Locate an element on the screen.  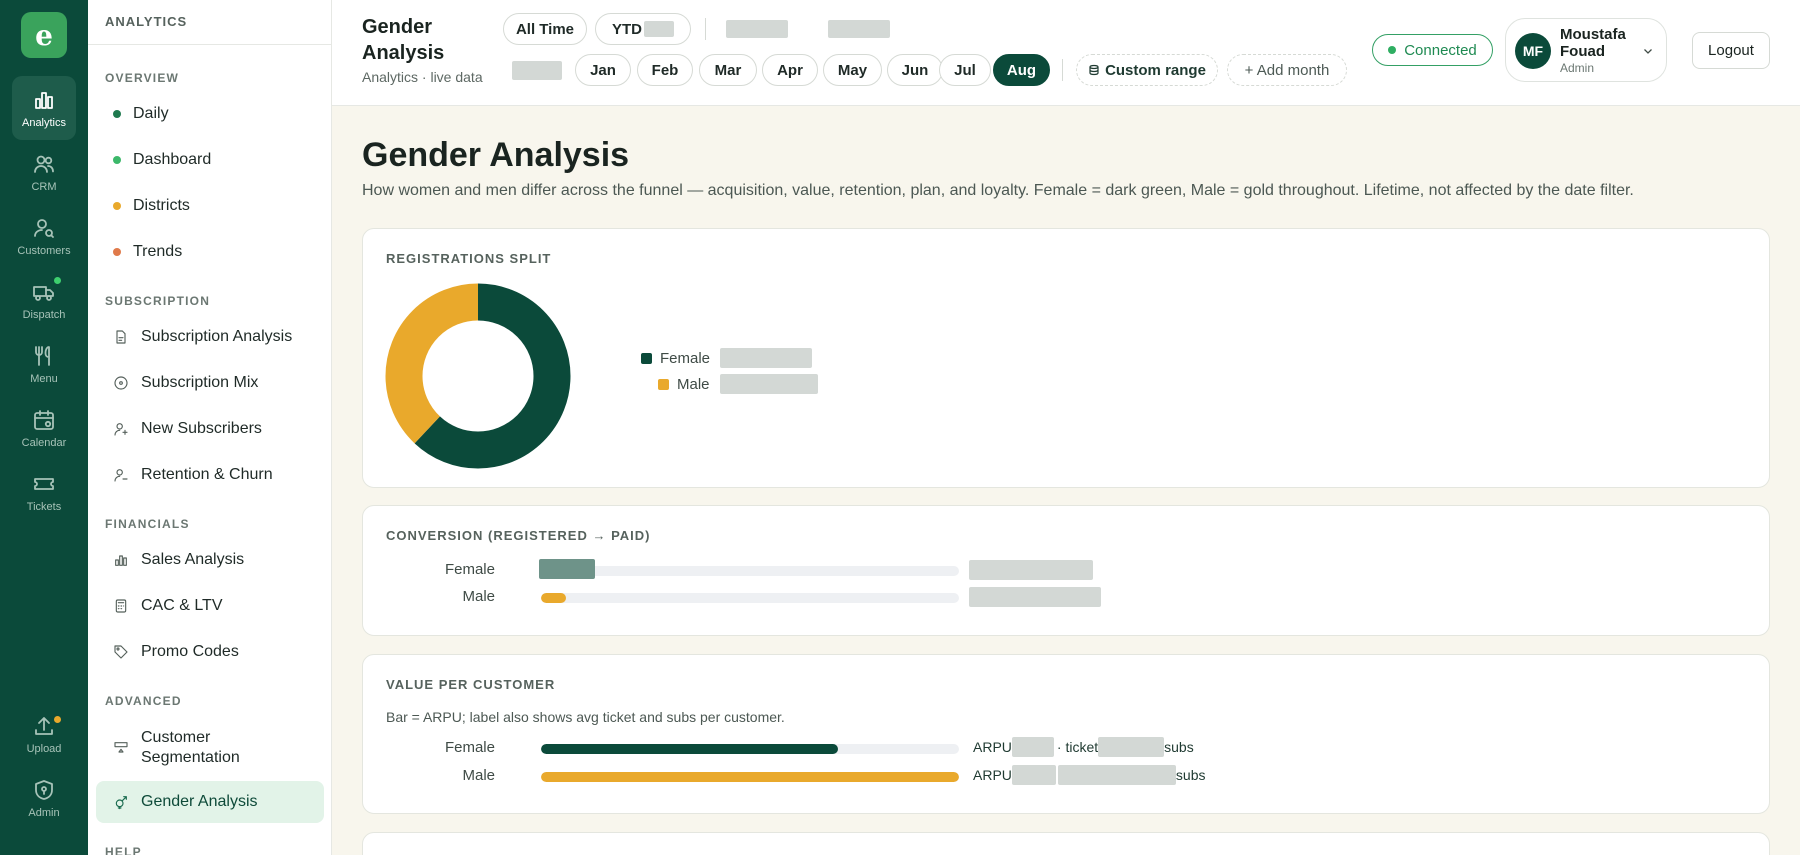
month-jul-button: Jul is located at coordinates (965, 70).